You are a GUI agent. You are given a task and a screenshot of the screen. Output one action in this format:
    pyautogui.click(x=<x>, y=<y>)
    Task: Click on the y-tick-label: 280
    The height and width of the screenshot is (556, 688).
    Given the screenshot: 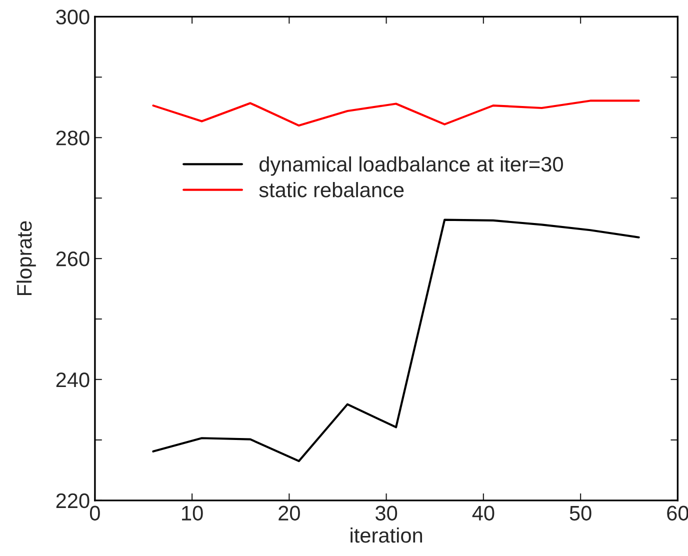 What is the action you would take?
    pyautogui.click(x=73, y=138)
    